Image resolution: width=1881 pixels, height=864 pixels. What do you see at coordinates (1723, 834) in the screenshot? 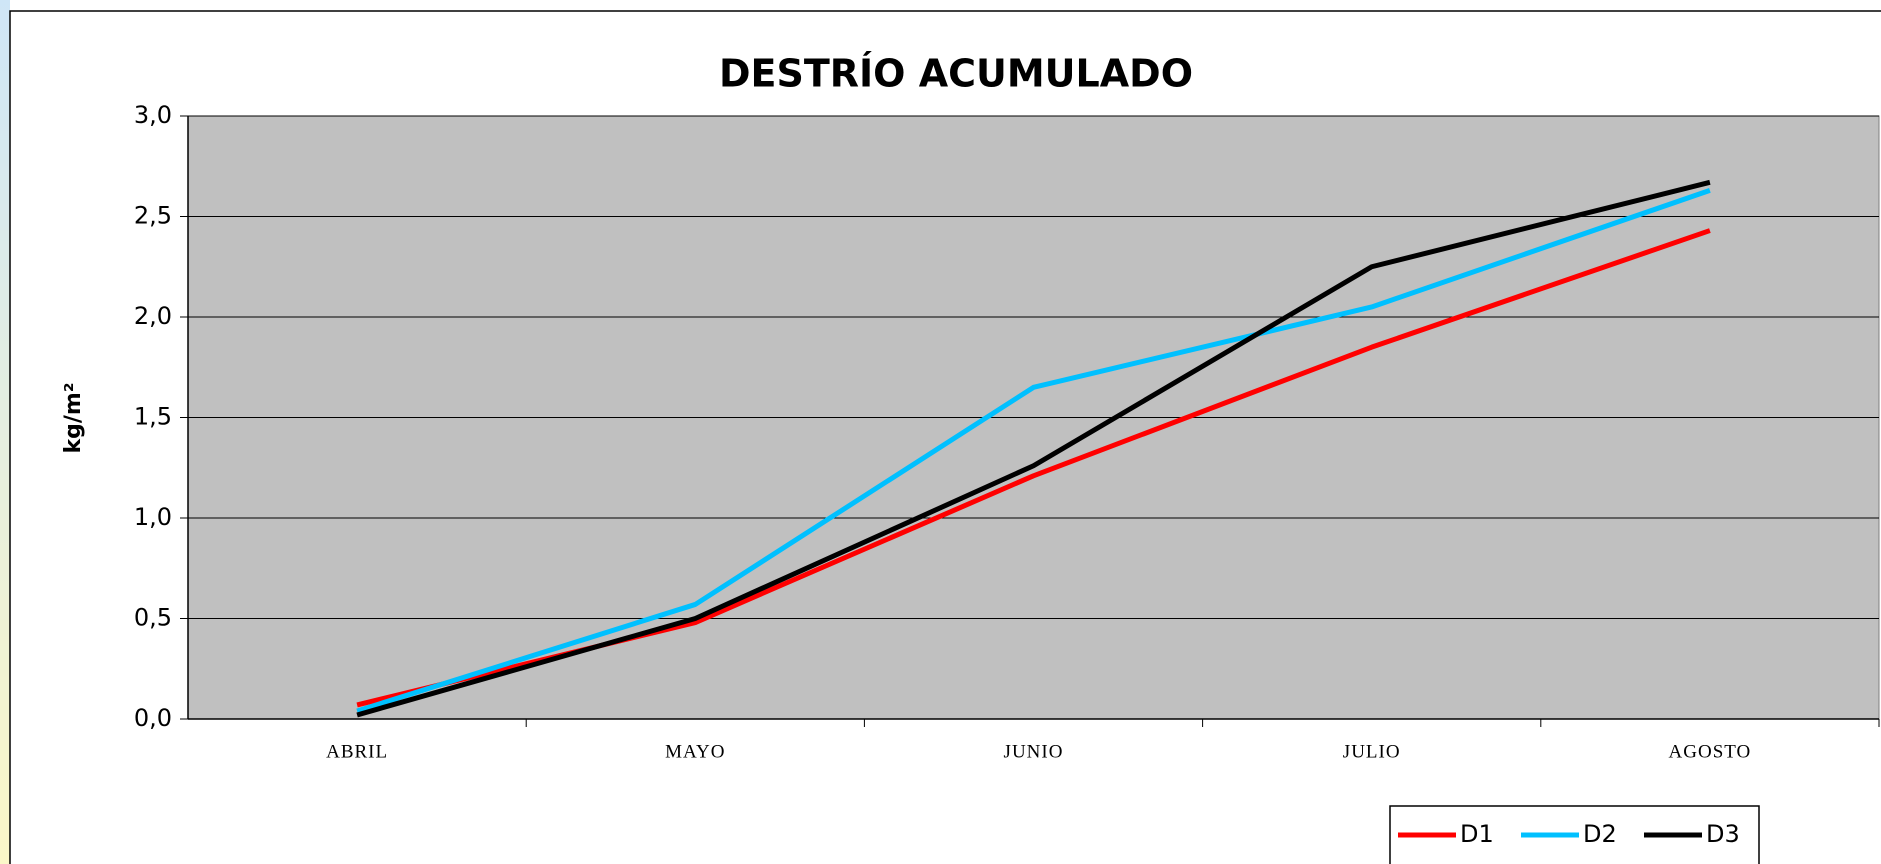
I see `legend-label: D3` at bounding box center [1723, 834].